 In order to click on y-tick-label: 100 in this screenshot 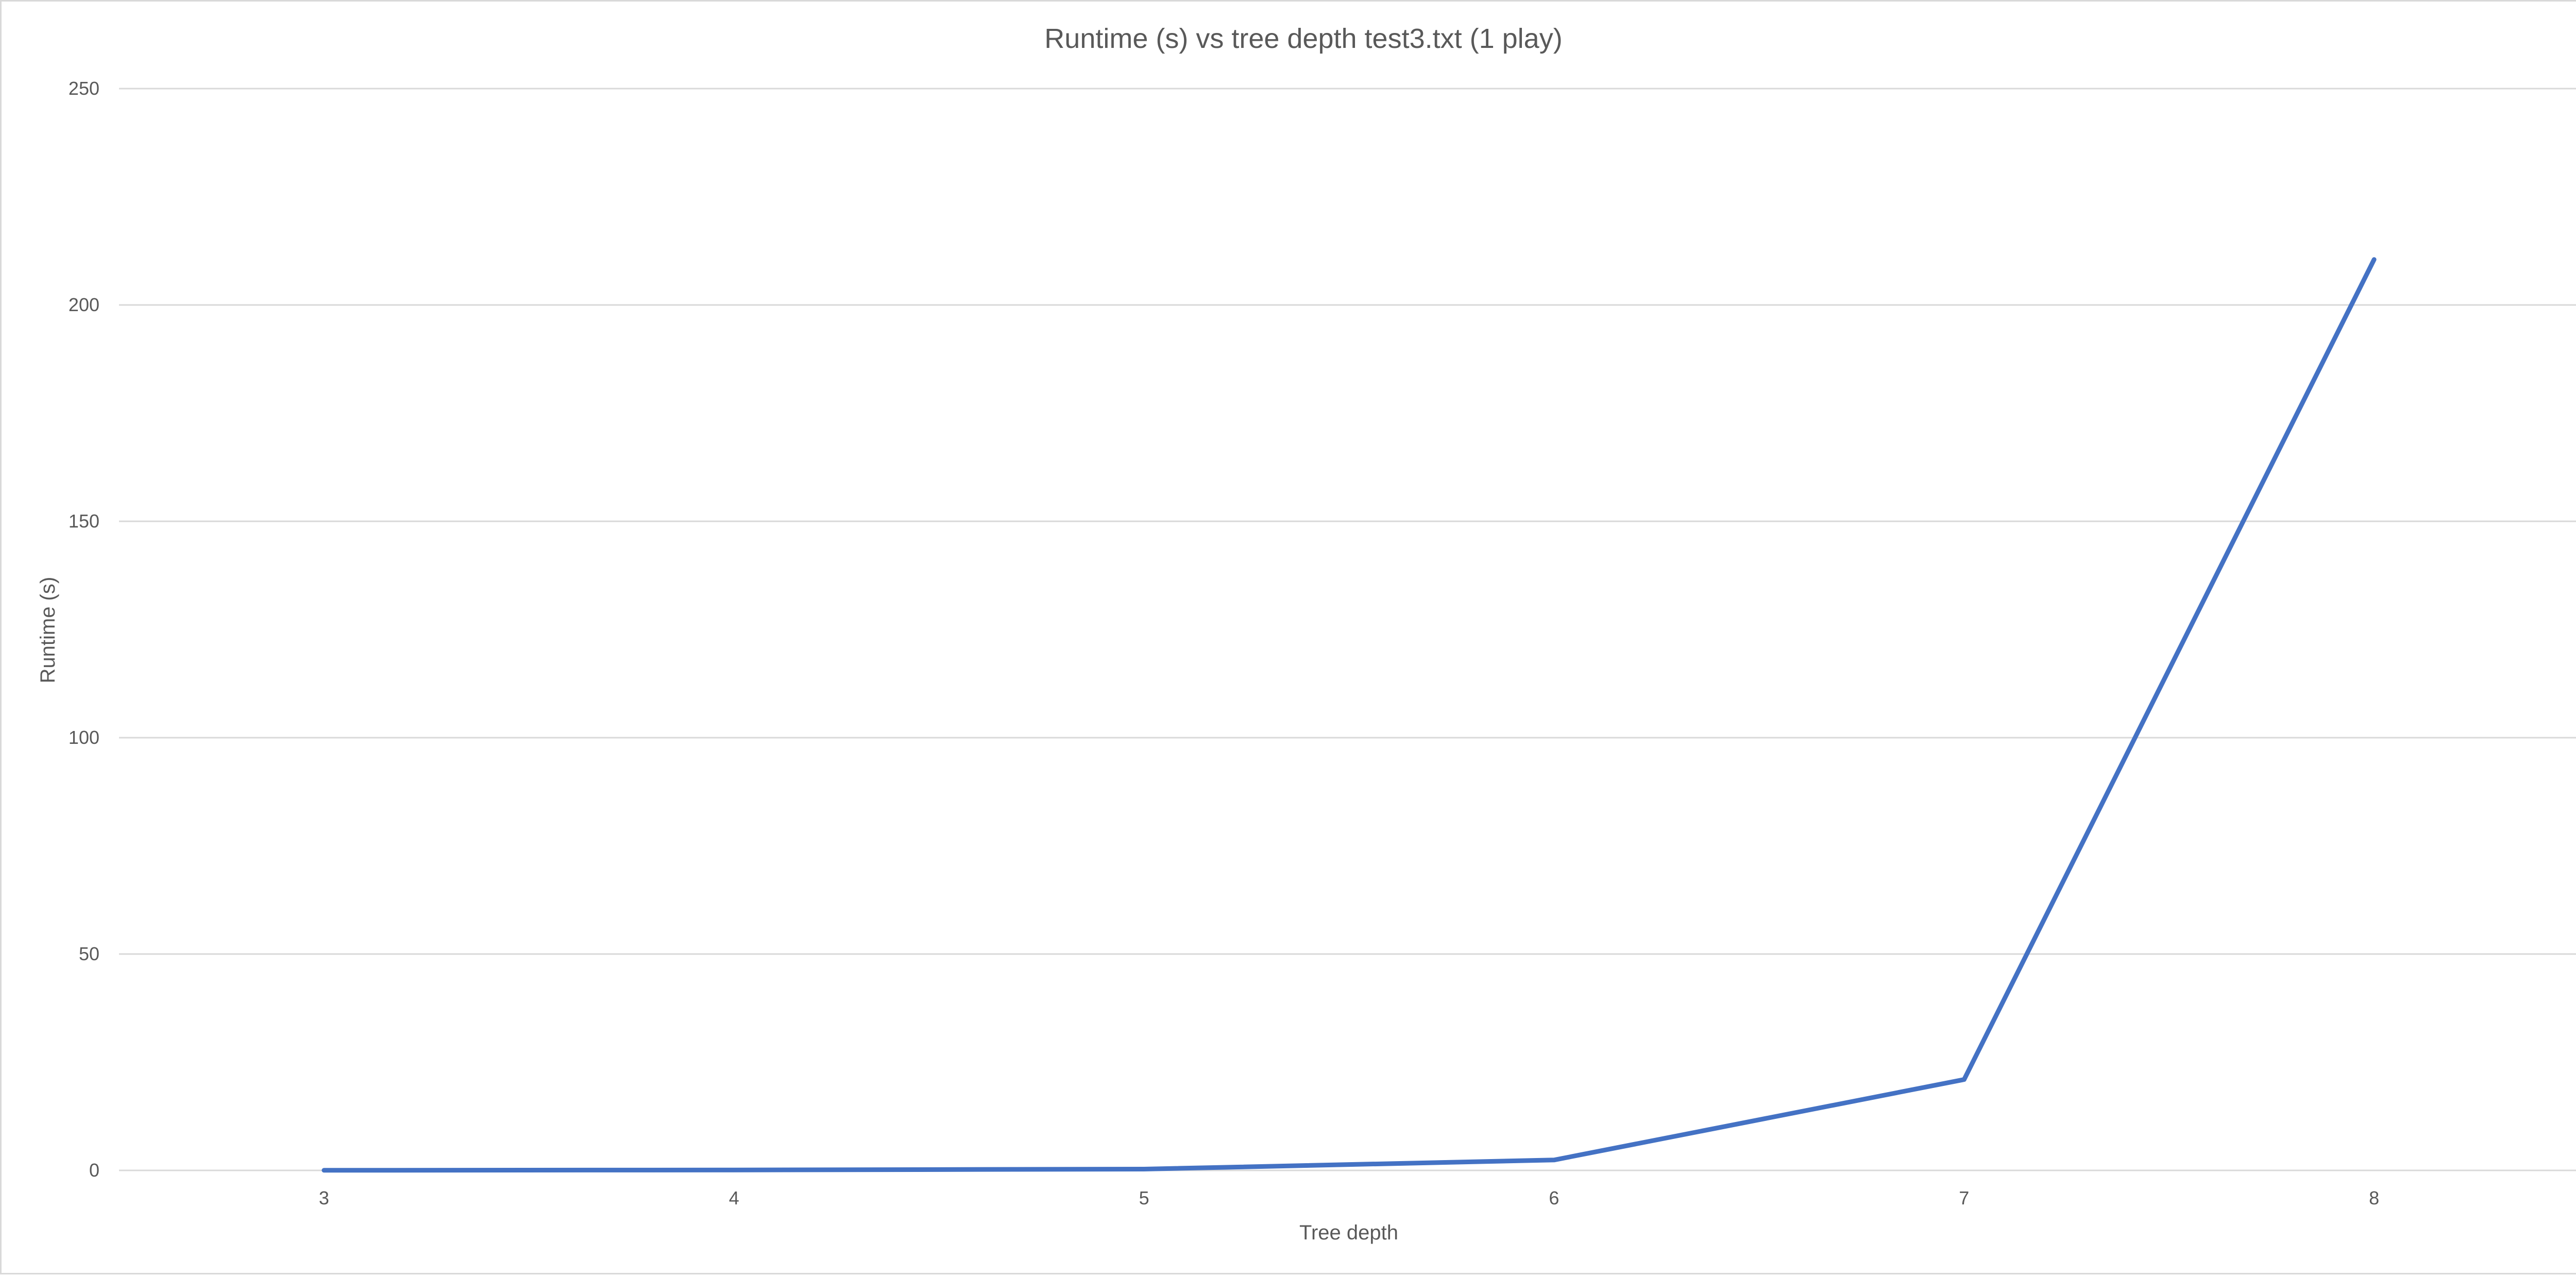, I will do `click(84, 737)`.